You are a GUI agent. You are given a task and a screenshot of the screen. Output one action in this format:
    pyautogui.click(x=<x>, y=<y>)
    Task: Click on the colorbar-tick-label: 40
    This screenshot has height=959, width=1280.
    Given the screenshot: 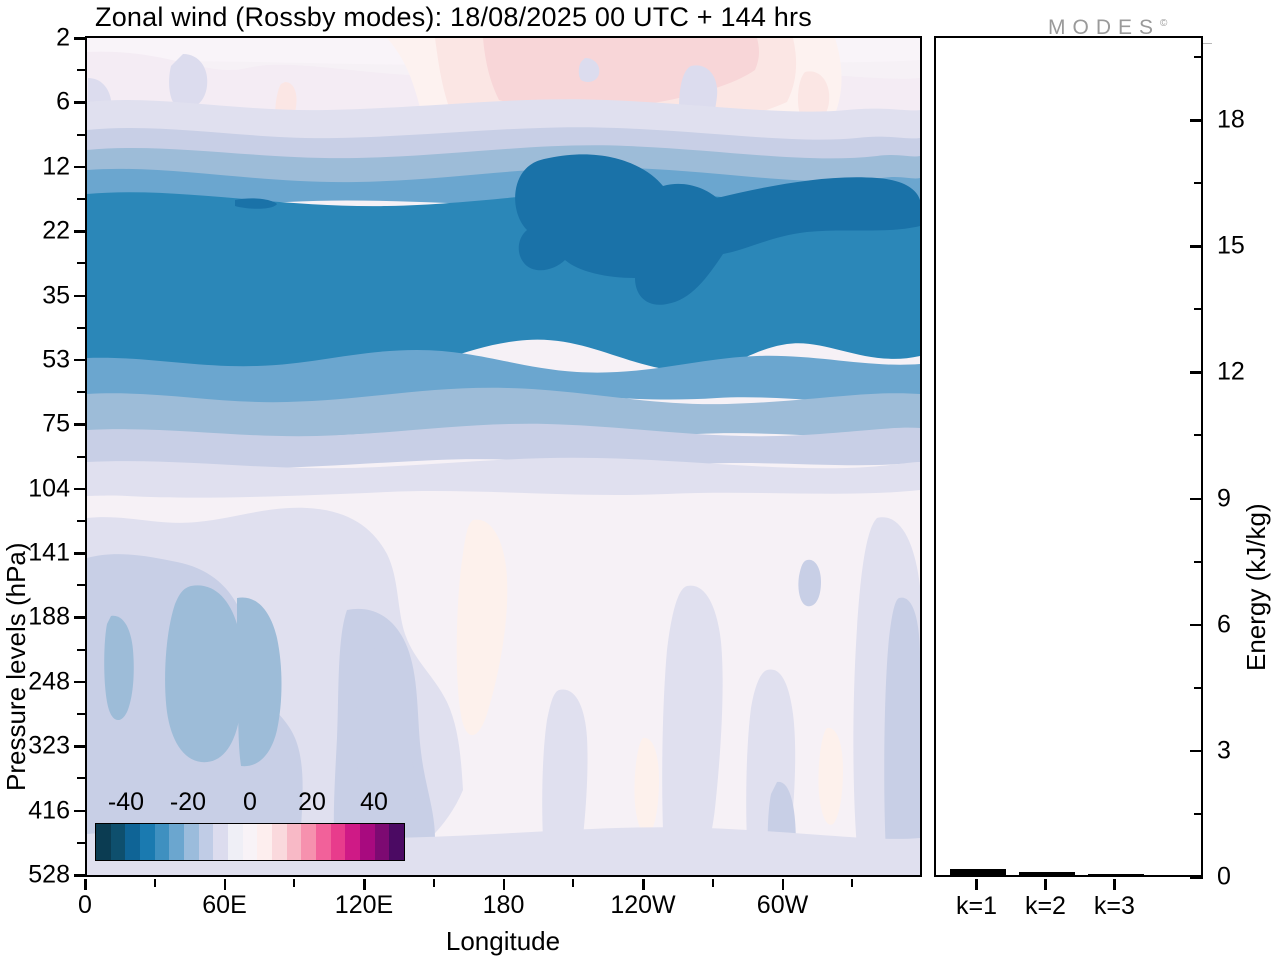 What is the action you would take?
    pyautogui.click(x=374, y=802)
    